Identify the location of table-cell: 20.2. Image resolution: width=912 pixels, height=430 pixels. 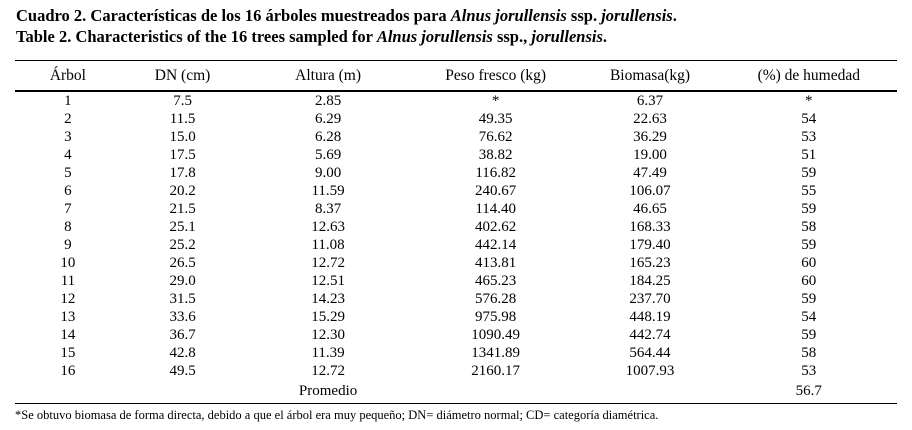
(182, 191).